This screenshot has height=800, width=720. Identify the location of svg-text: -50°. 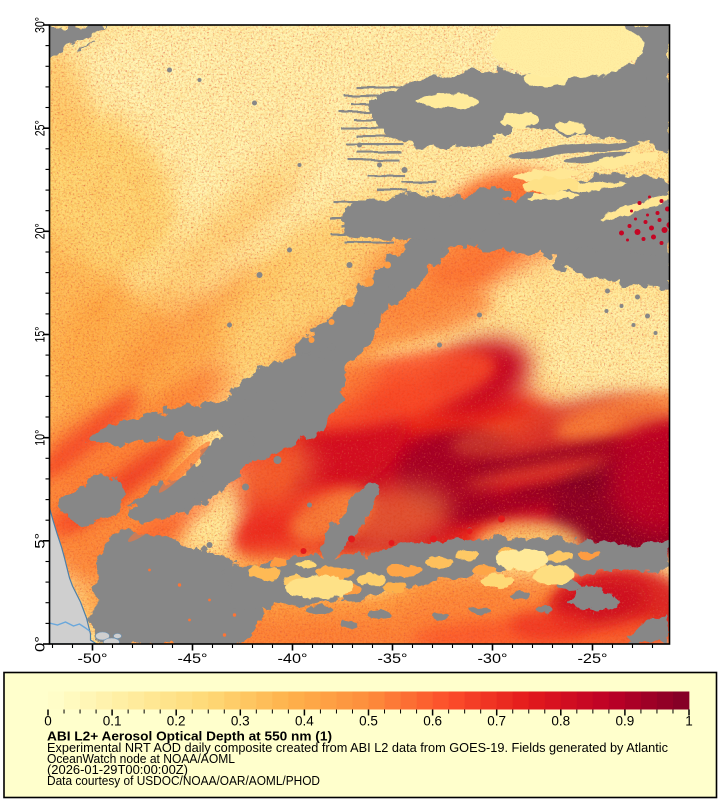
(93, 658).